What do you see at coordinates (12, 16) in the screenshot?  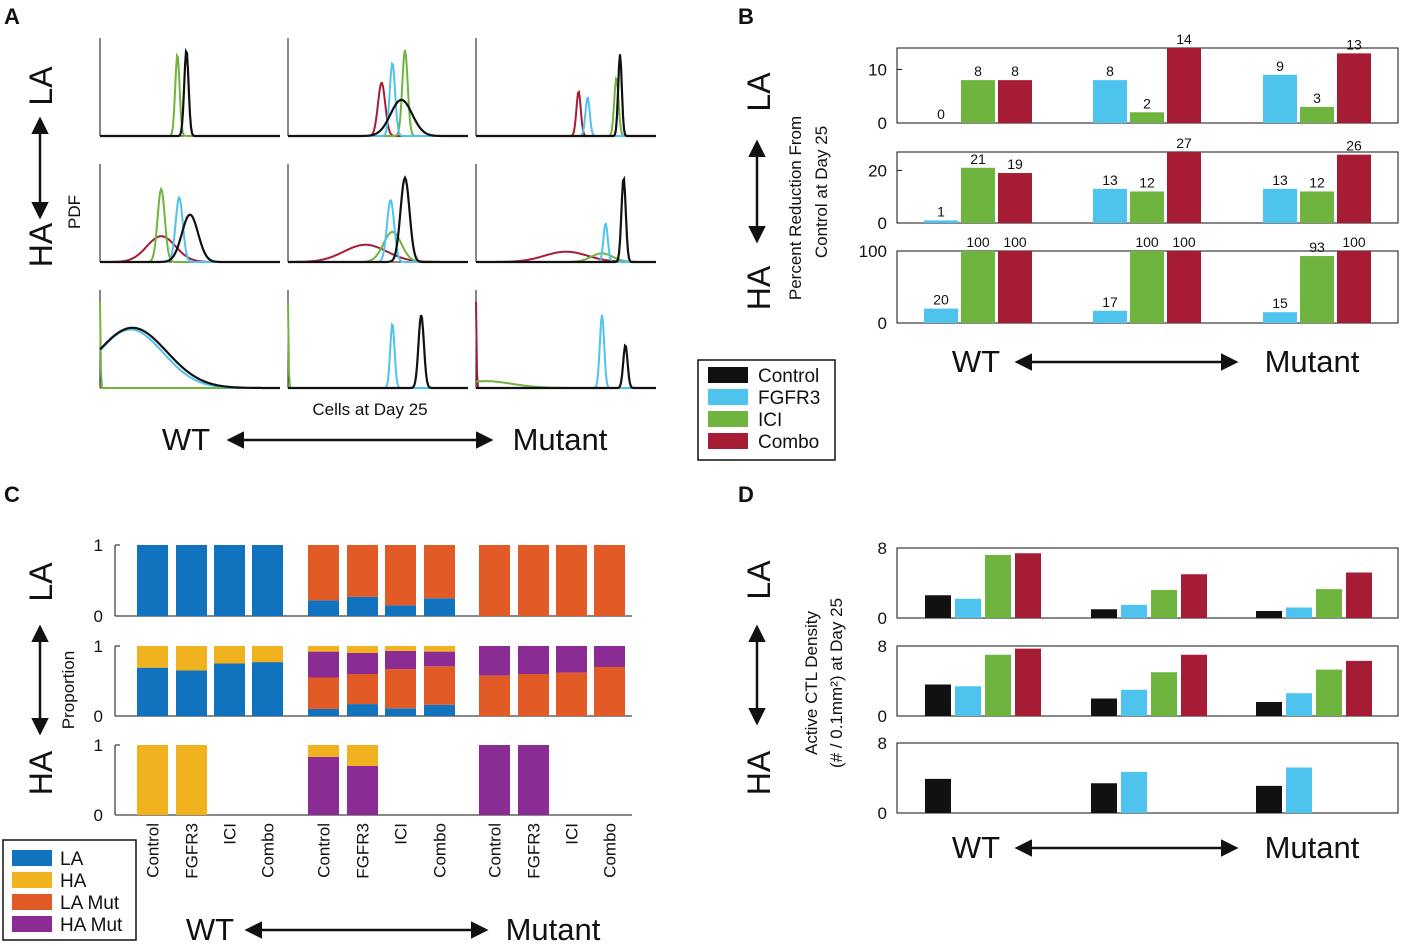 I see `panel-a-letter: A` at bounding box center [12, 16].